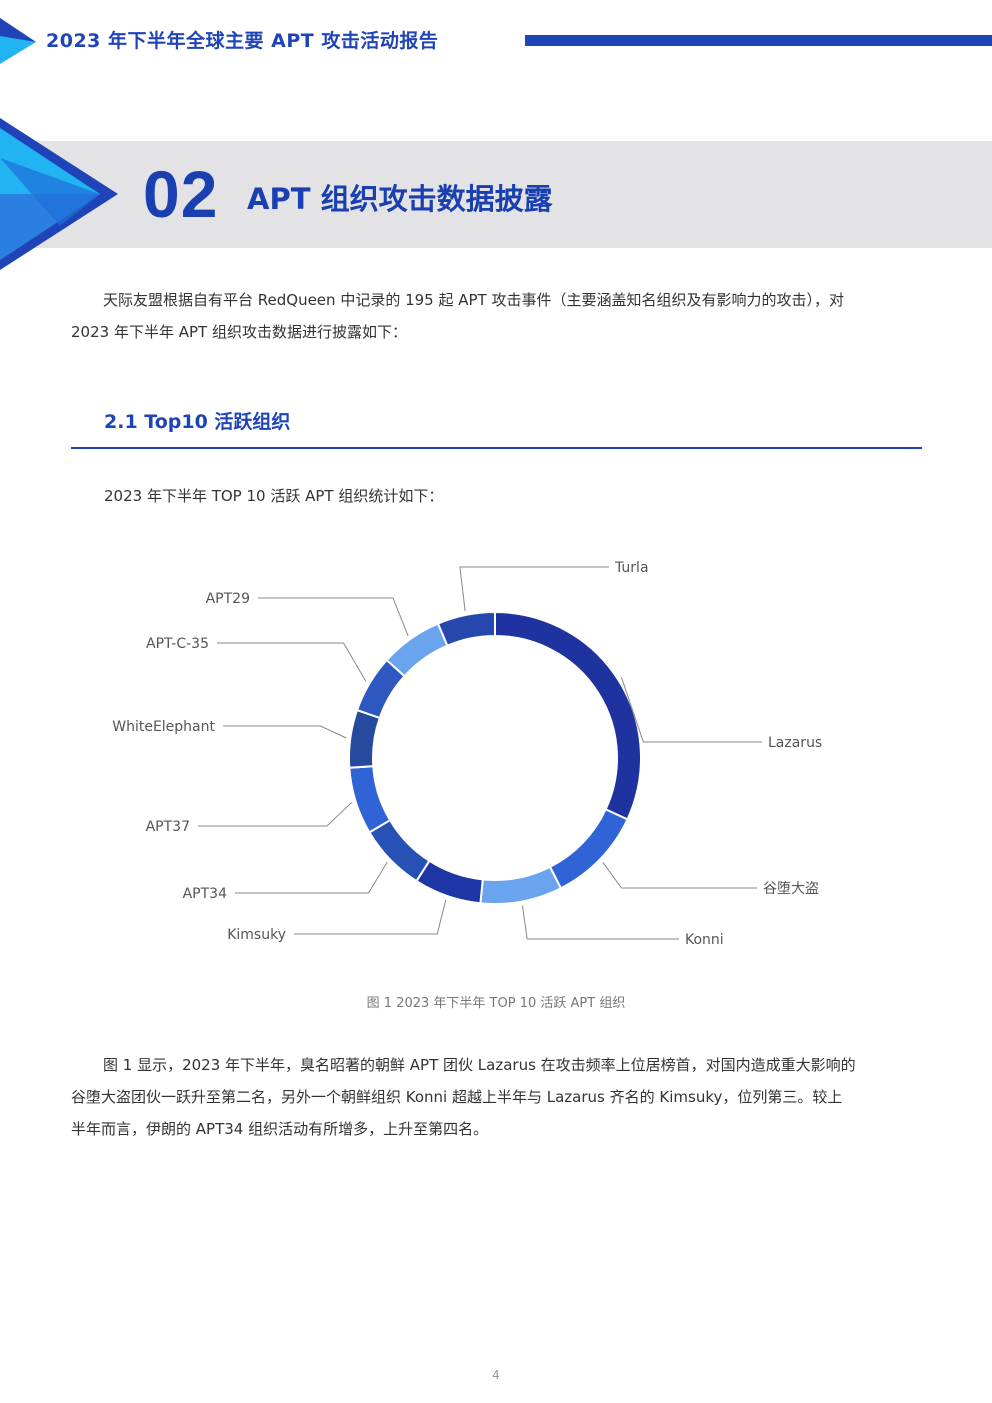 This screenshot has height=1403, width=992. Describe the element at coordinates (704, 940) in the screenshot. I see `chart-label-2: Konni` at that location.